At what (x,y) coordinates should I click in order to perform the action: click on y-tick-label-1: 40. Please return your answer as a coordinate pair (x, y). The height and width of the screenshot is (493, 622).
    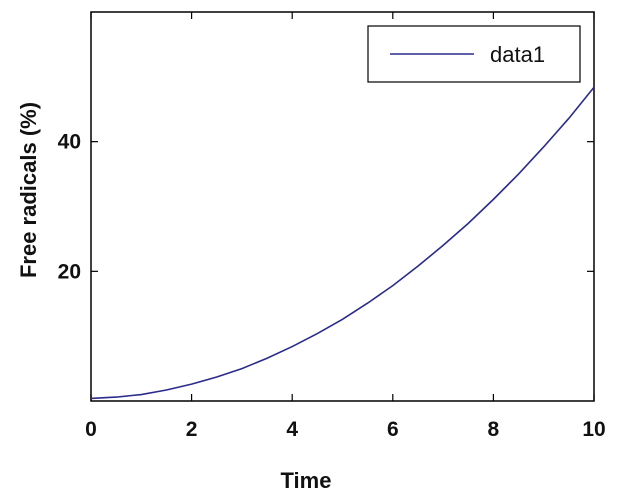
    Looking at the image, I should click on (69, 142).